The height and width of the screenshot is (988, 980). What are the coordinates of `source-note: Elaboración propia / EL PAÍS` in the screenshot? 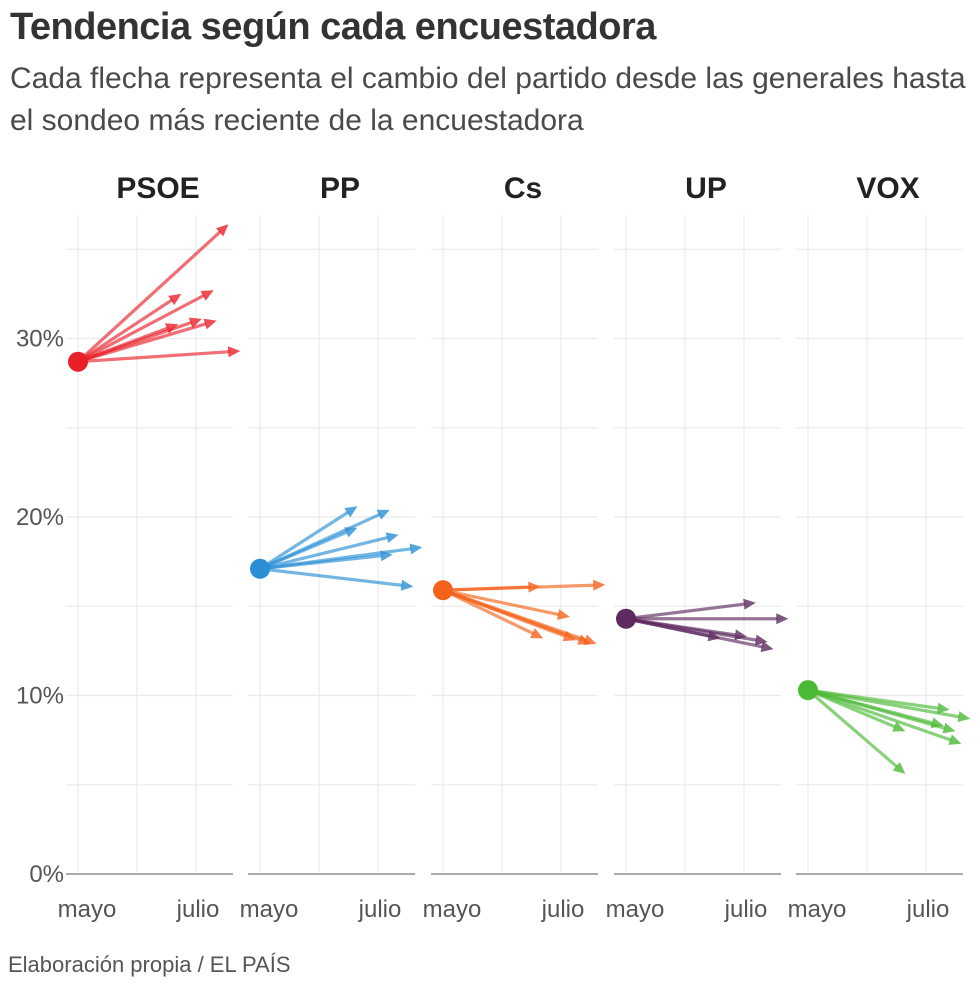 It's located at (149, 964).